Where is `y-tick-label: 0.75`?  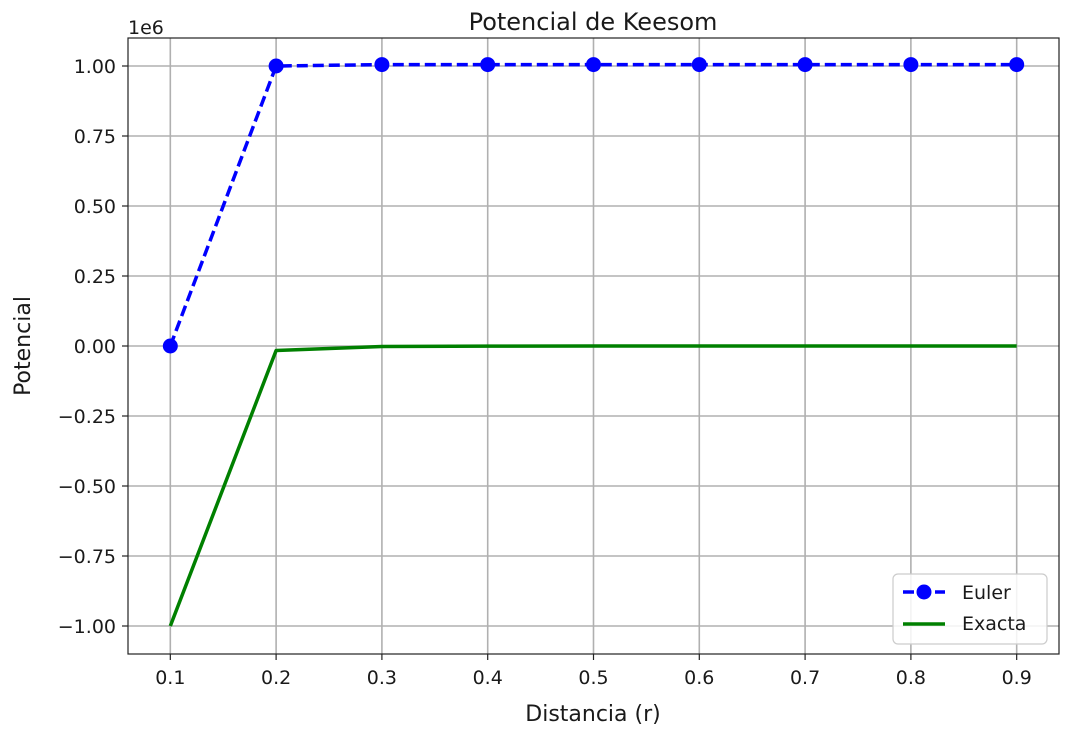 y-tick-label: 0.75 is located at coordinates (95, 137).